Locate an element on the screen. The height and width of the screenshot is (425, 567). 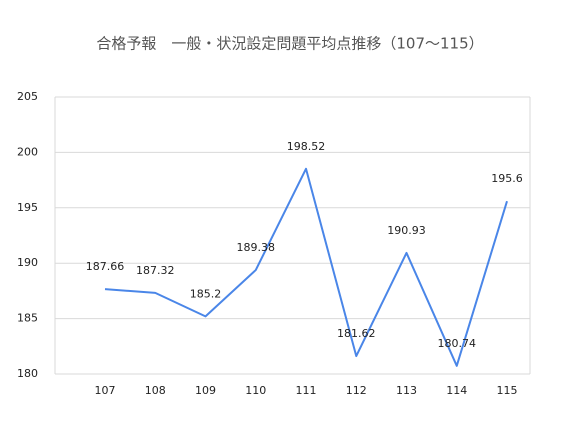
data-label: 185.2 is located at coordinates (206, 293).